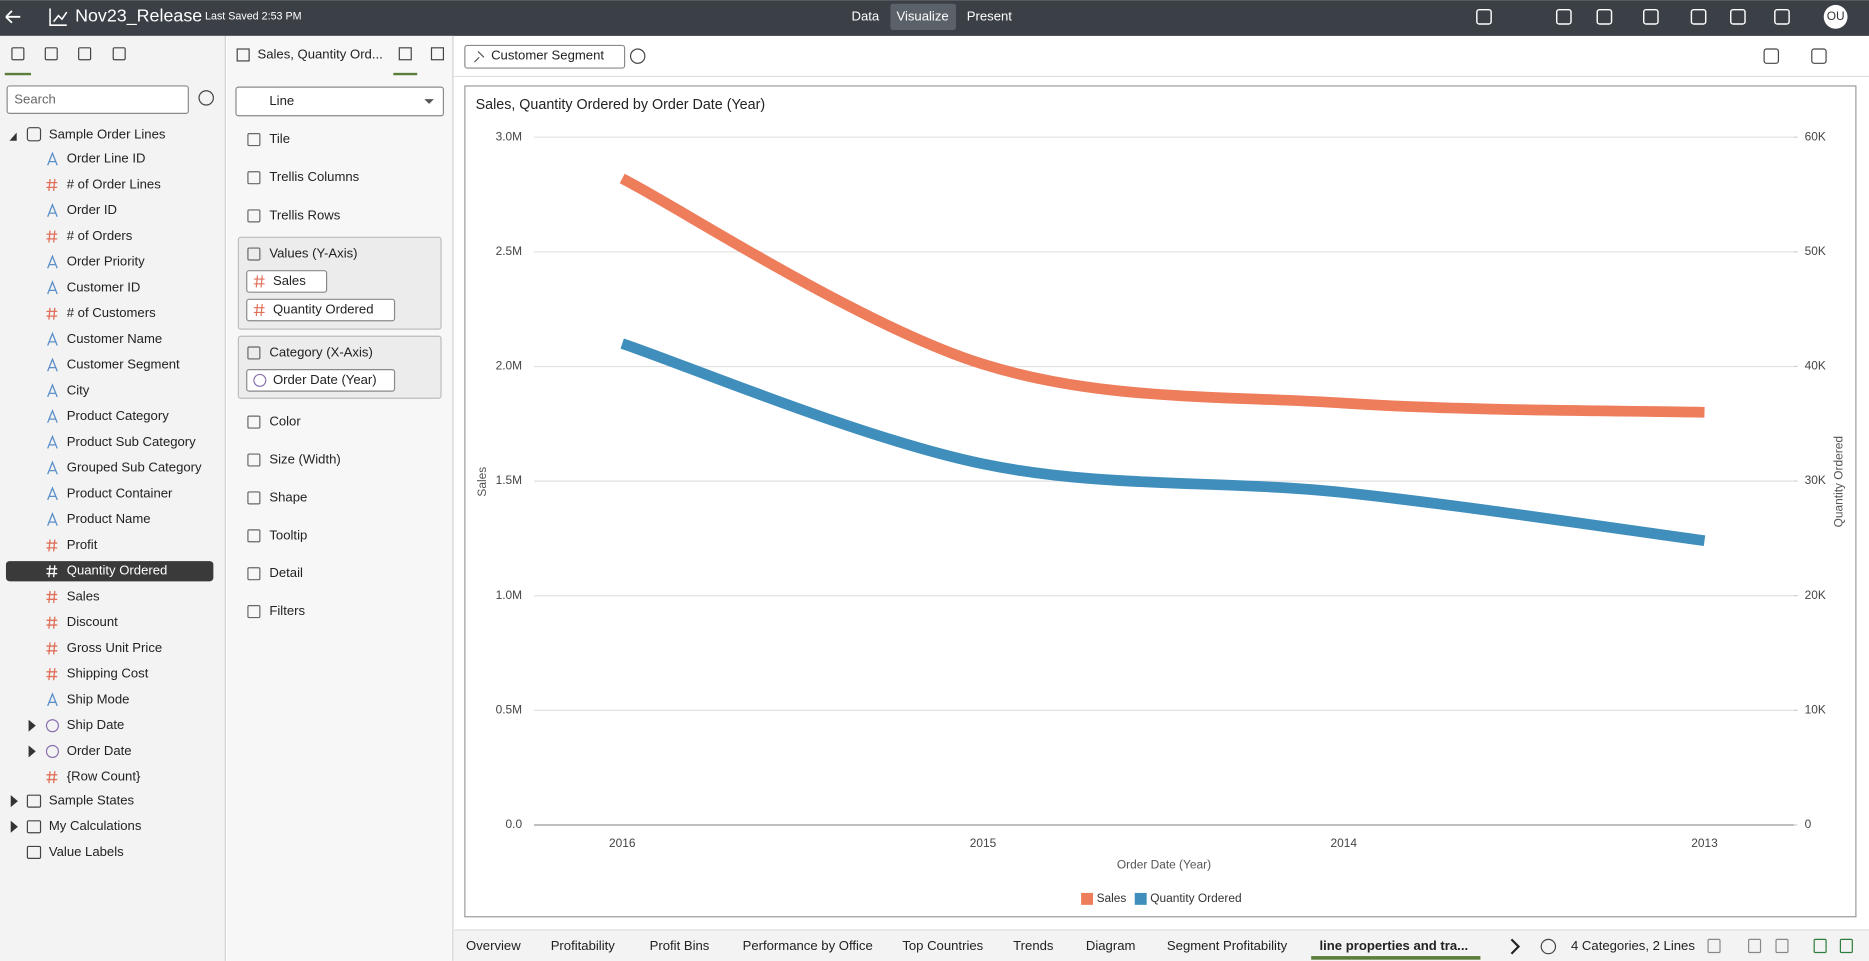 This screenshot has width=1869, height=961. What do you see at coordinates (109, 518) in the screenshot?
I see `field-item: Product Name` at bounding box center [109, 518].